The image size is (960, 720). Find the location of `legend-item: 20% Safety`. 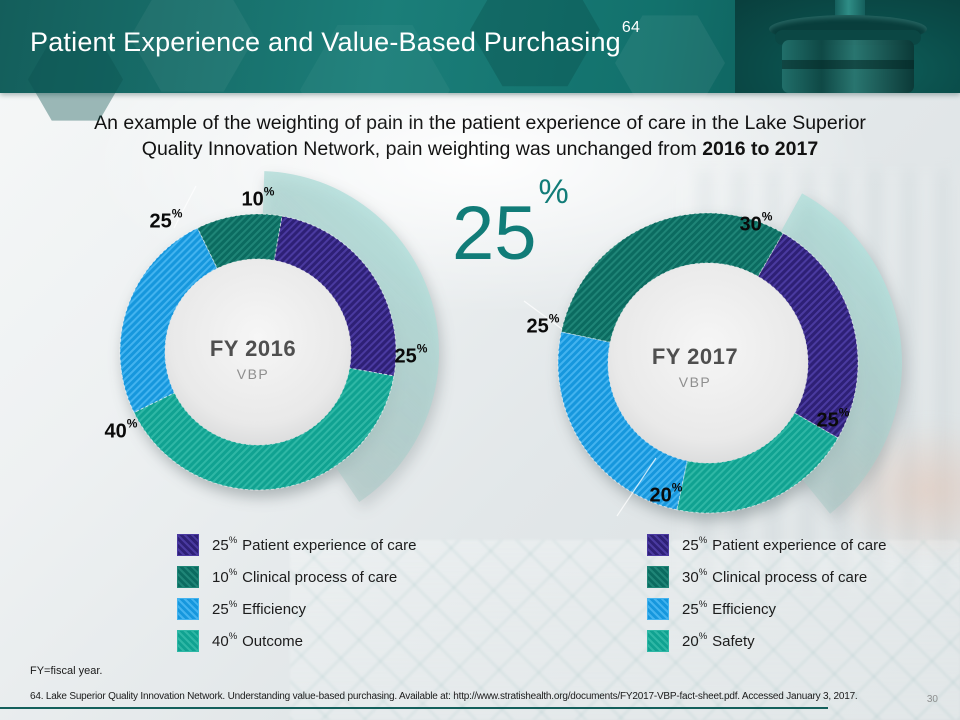

legend-item: 20% Safety is located at coordinates (797, 640).